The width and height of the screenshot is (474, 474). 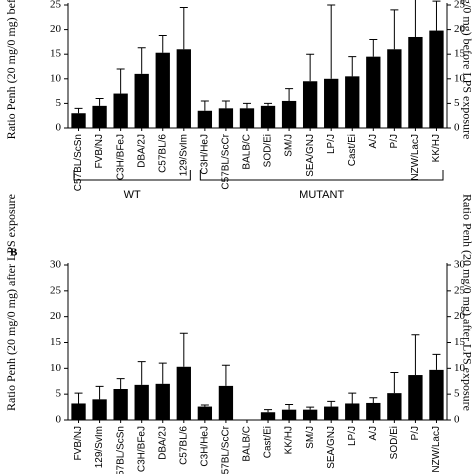 I want to click on x-tick-label: NZW/LacJ, so click(x=415, y=157).